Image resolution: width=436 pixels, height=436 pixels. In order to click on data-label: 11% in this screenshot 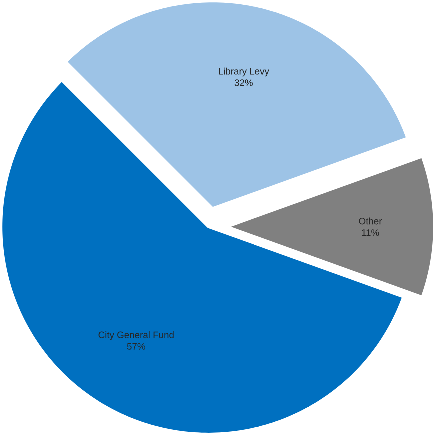, I will do `click(371, 233)`.